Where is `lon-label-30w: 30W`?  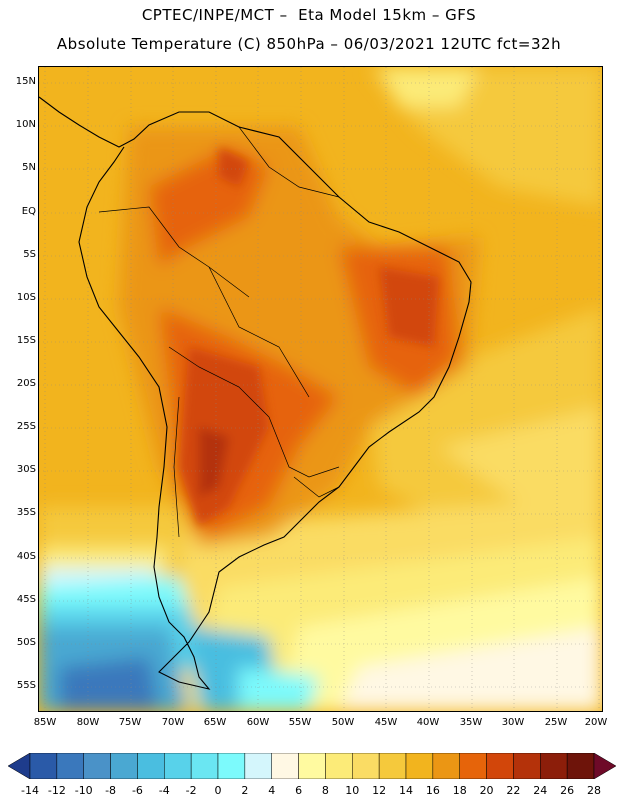
lon-label-30w: 30W is located at coordinates (513, 722).